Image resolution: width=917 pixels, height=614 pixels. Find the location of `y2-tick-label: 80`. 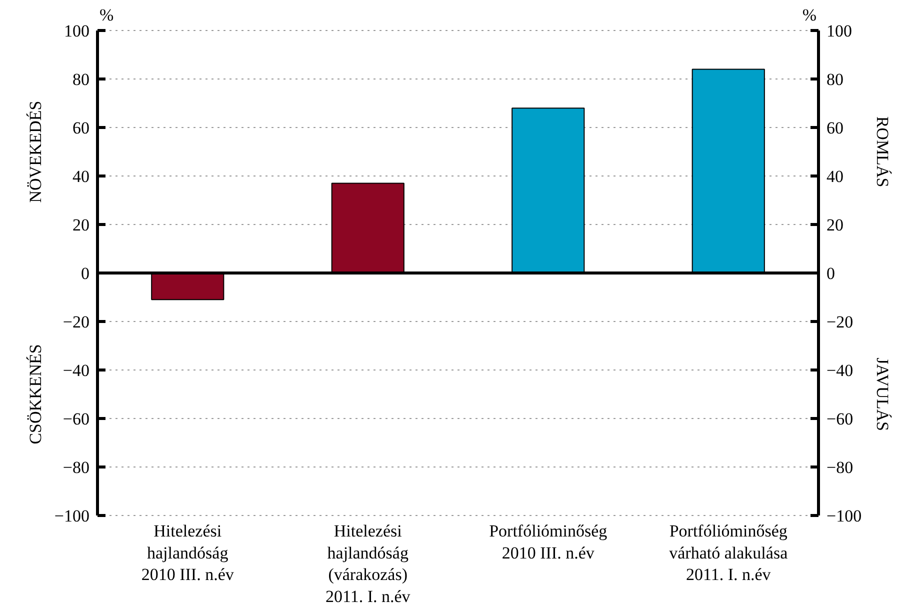

y2-tick-label: 80 is located at coordinates (835, 79).